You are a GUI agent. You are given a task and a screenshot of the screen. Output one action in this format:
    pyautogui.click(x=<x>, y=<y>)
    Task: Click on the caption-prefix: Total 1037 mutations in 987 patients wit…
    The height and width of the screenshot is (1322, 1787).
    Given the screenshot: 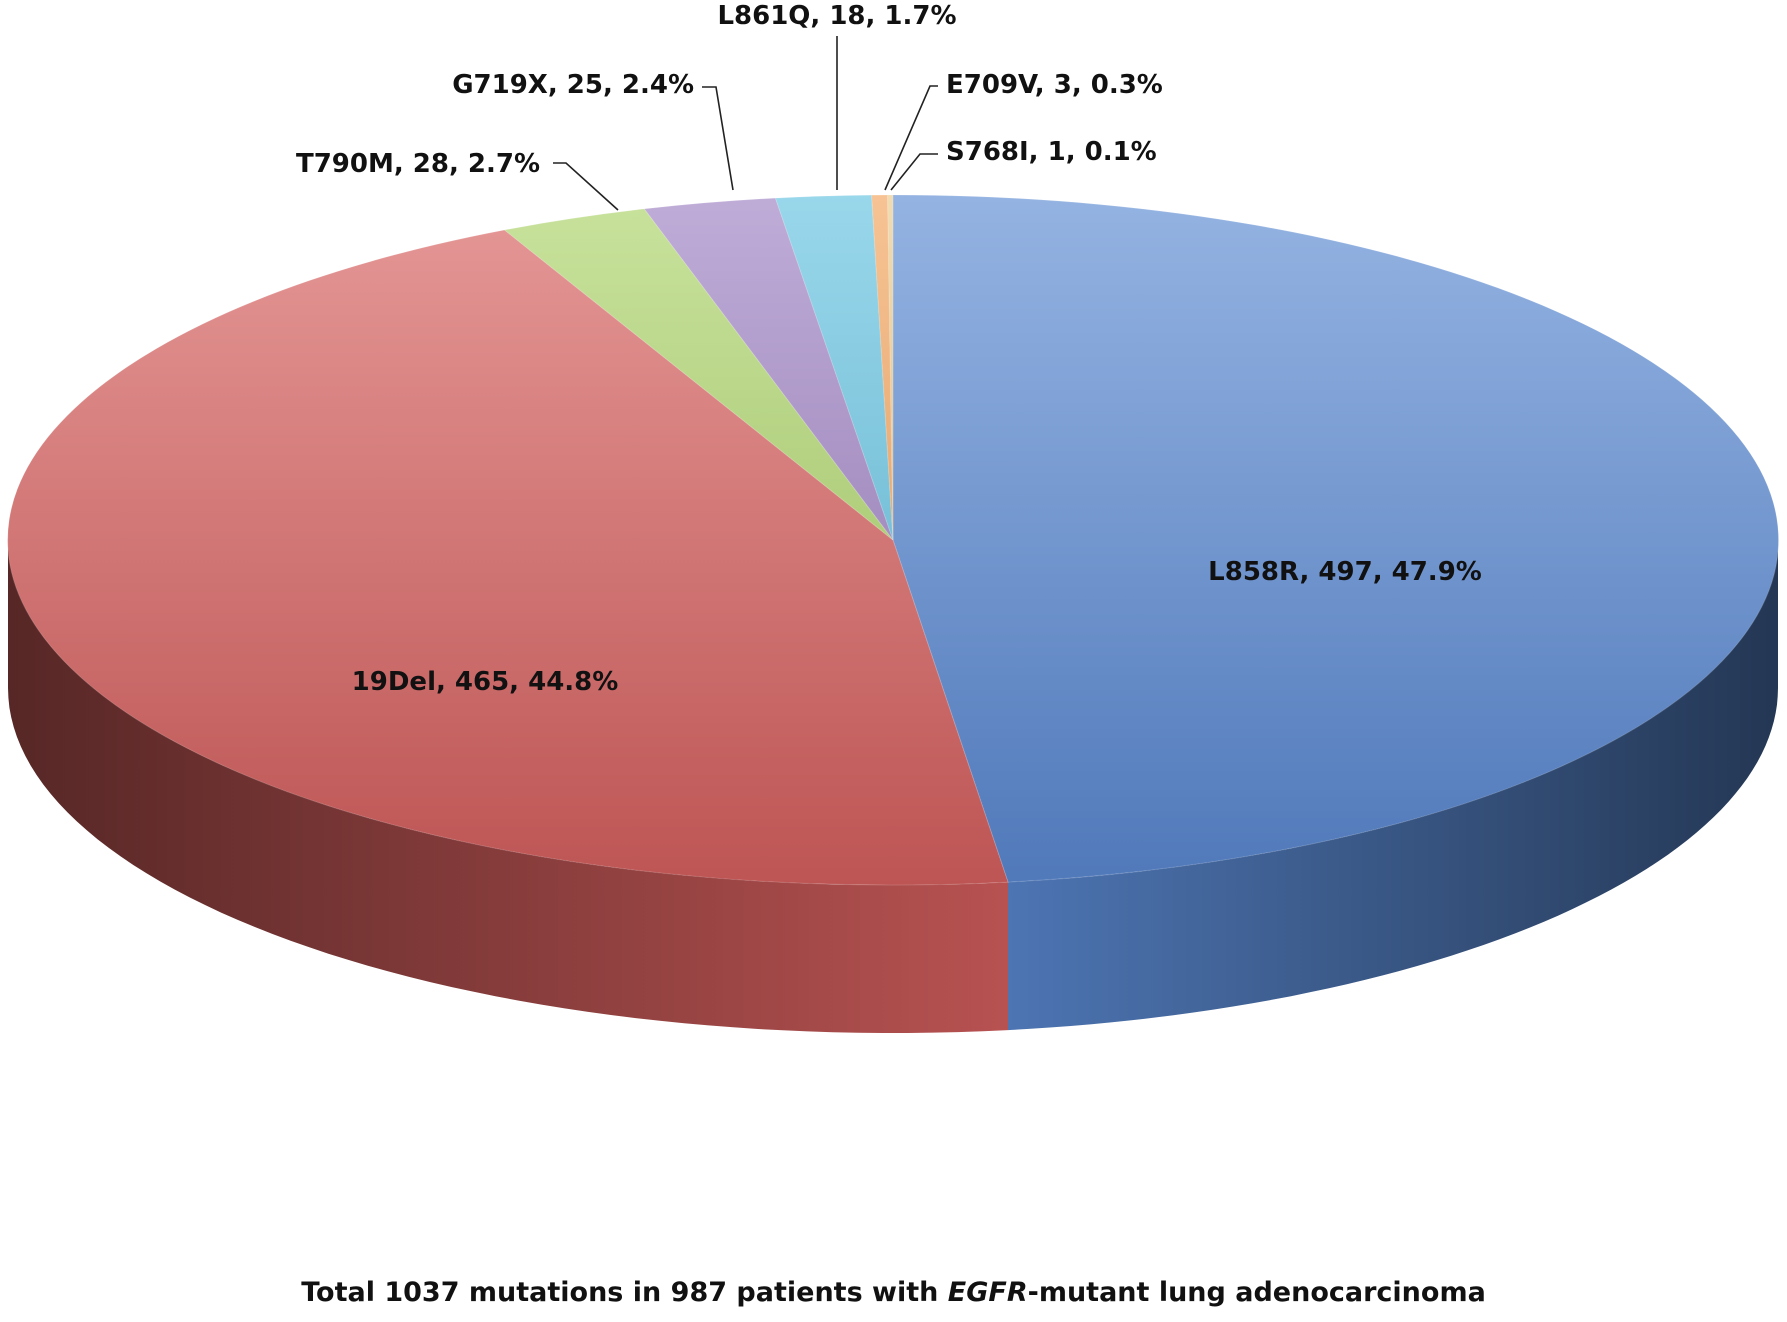 What is the action you would take?
    pyautogui.click(x=624, y=1292)
    